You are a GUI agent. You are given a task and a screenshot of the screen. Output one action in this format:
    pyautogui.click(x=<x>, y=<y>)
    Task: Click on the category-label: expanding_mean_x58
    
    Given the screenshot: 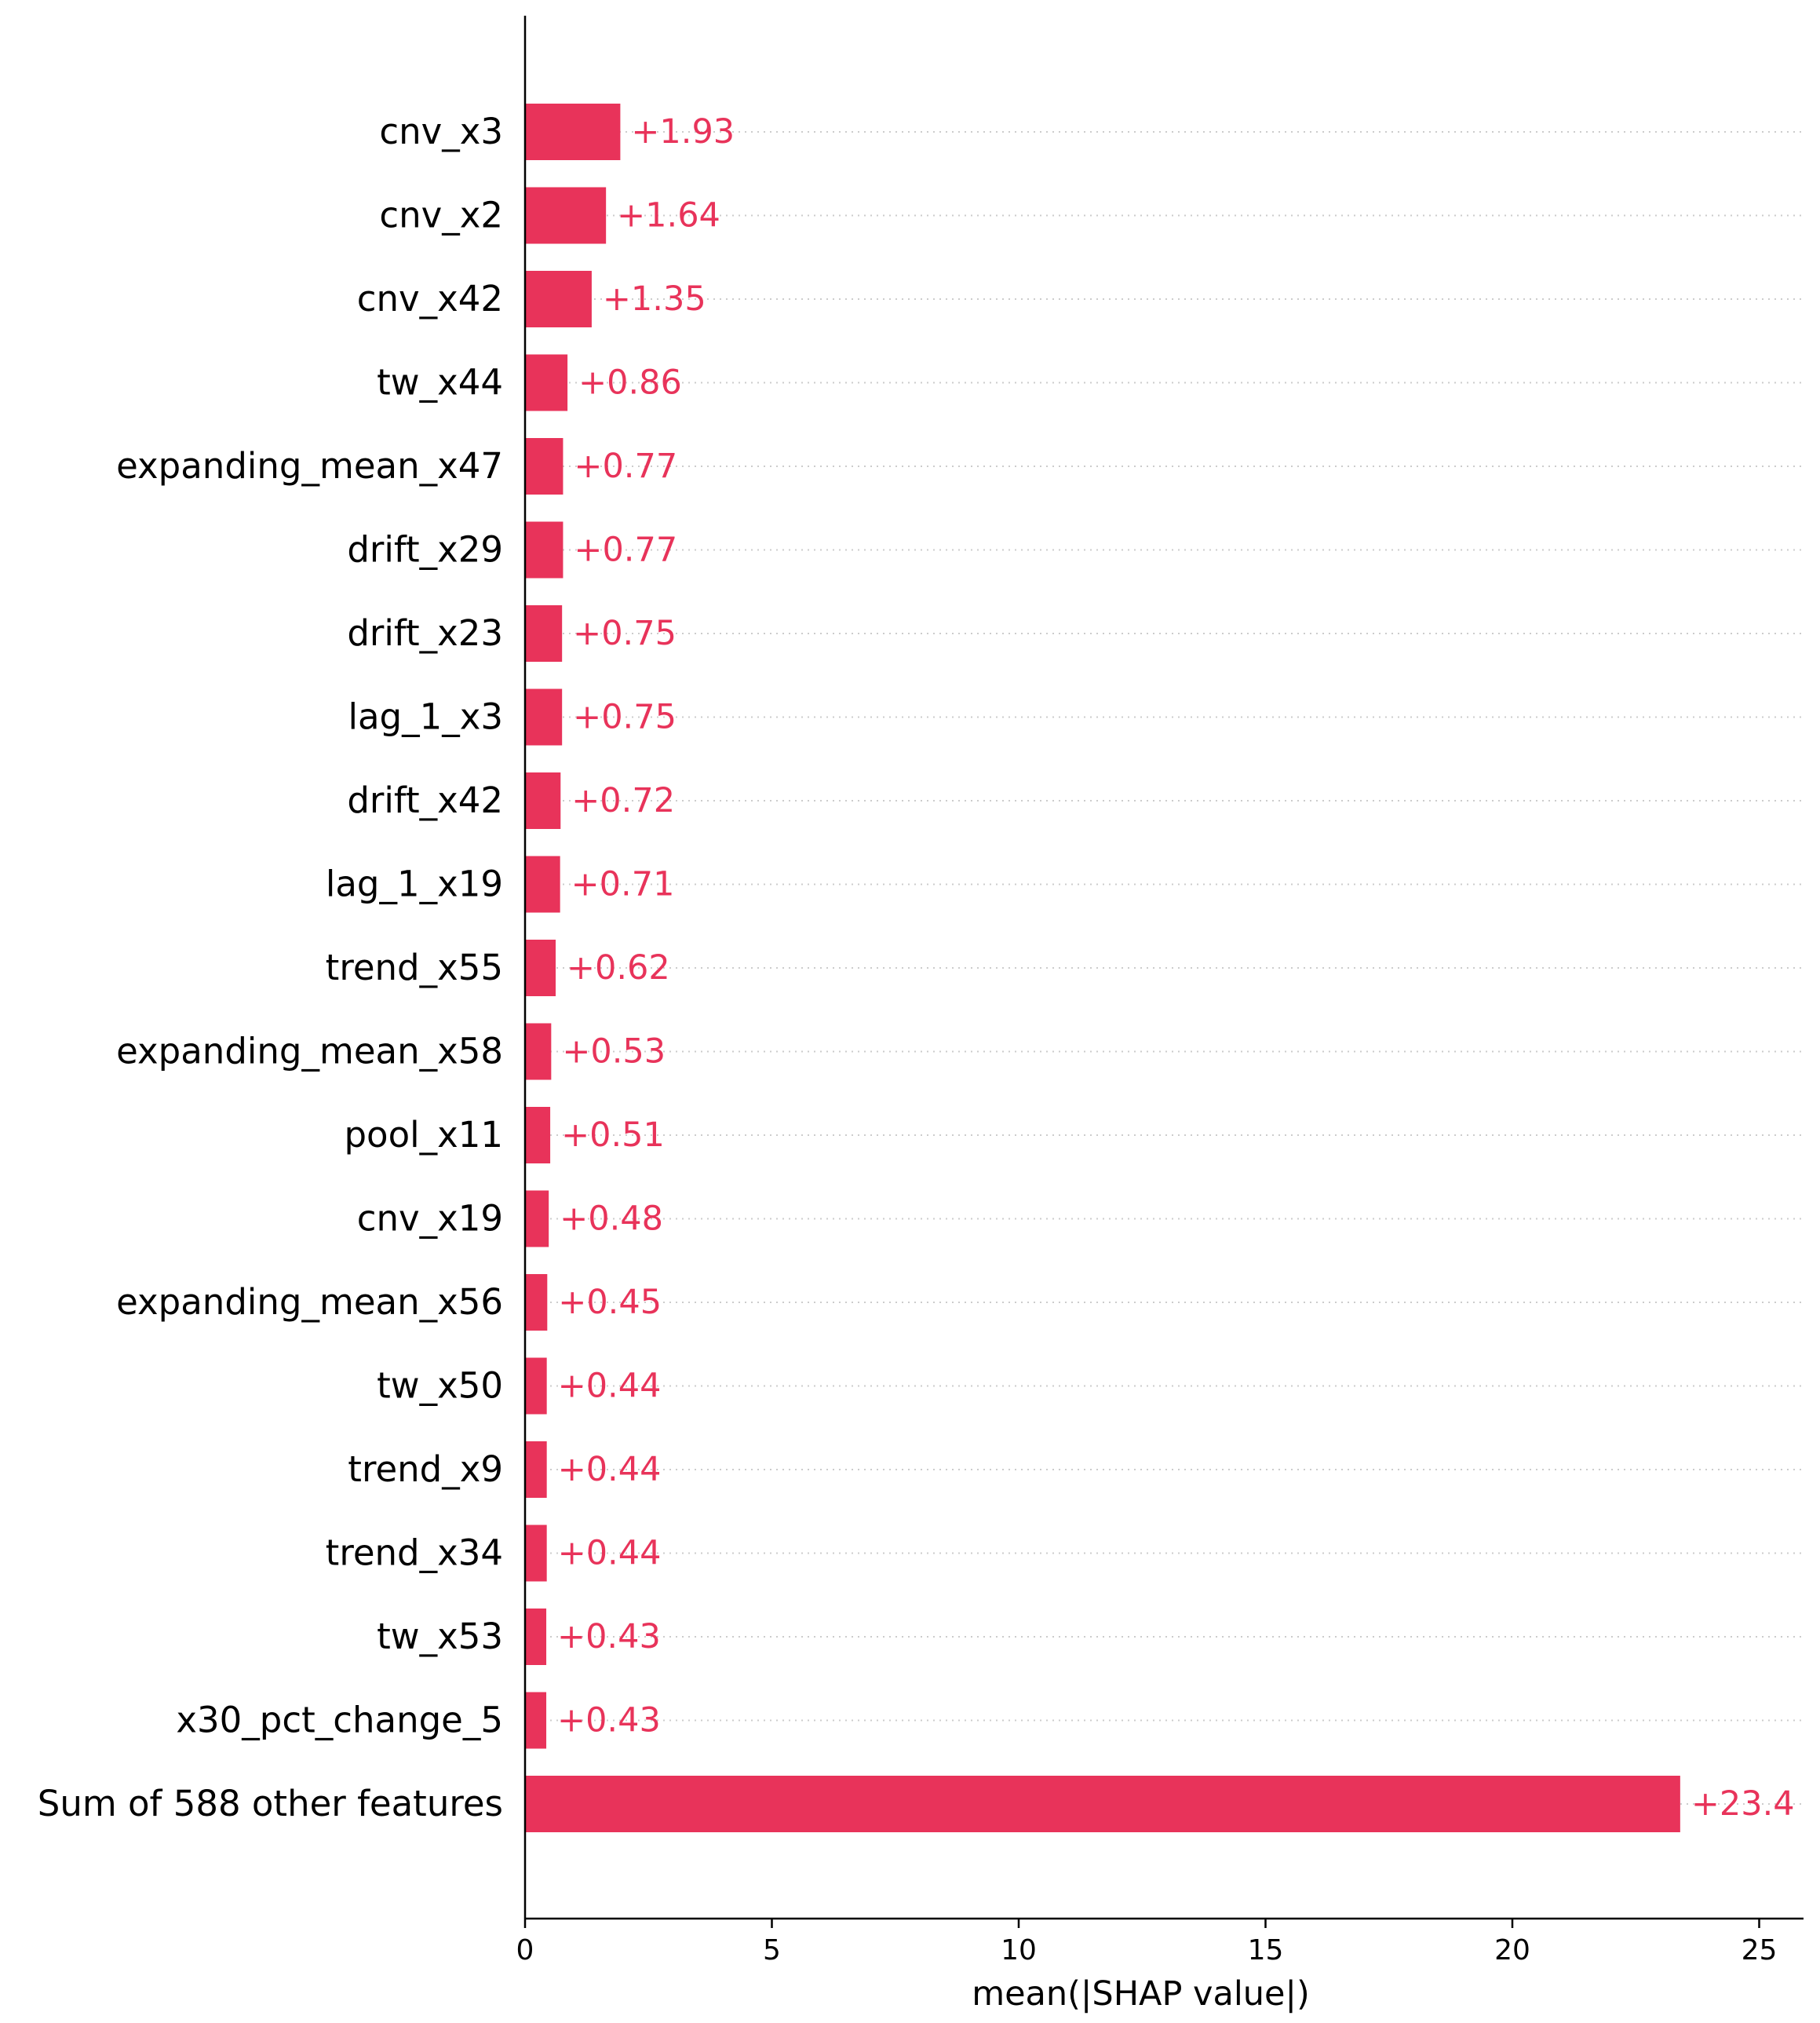 What is the action you would take?
    pyautogui.click(x=309, y=1051)
    